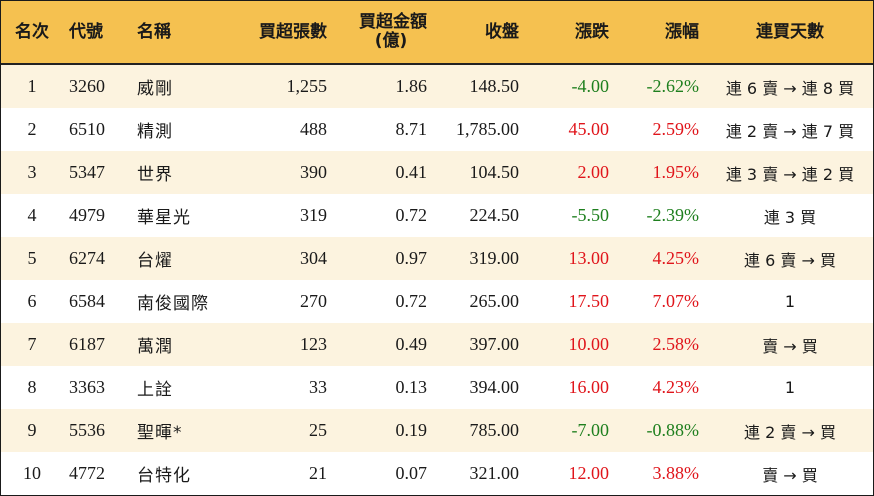 The image size is (874, 496). I want to click on header-buy-amount-unit: (億), so click(391, 41).